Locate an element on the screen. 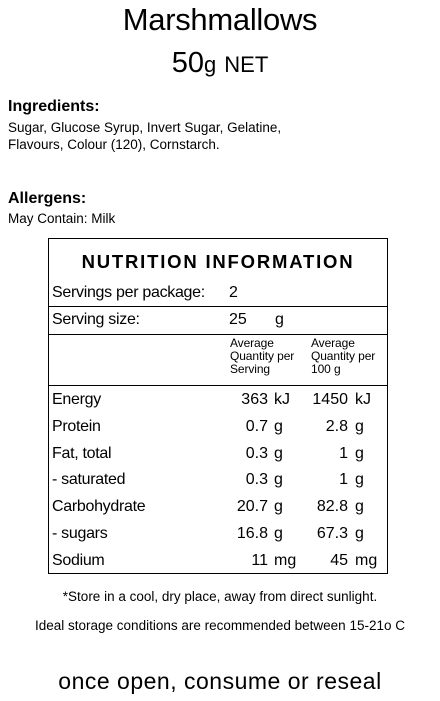 The image size is (440, 701). nutrient-name: Carbohydrate is located at coordinates (99, 507).